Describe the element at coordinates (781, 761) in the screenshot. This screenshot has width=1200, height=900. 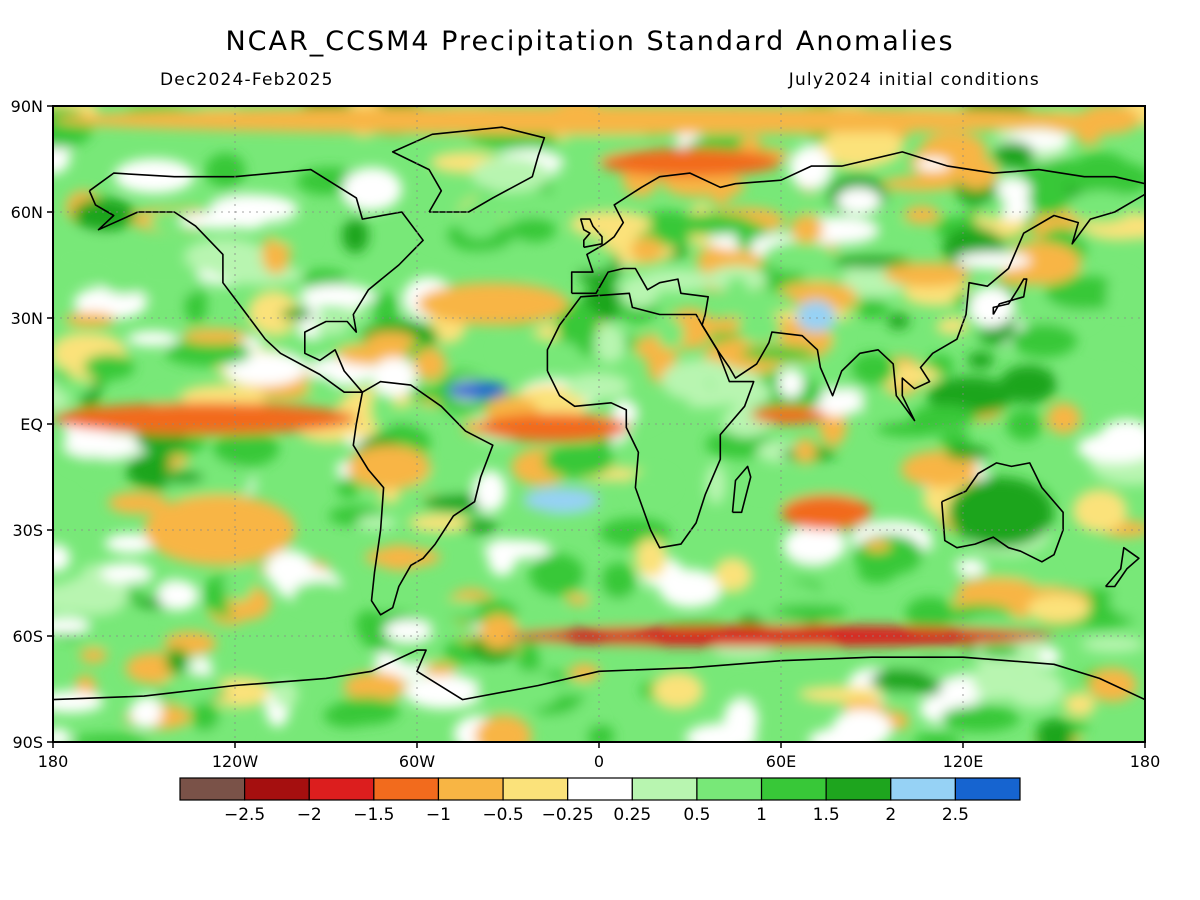
I see `lon-tick-label: 60E` at that location.